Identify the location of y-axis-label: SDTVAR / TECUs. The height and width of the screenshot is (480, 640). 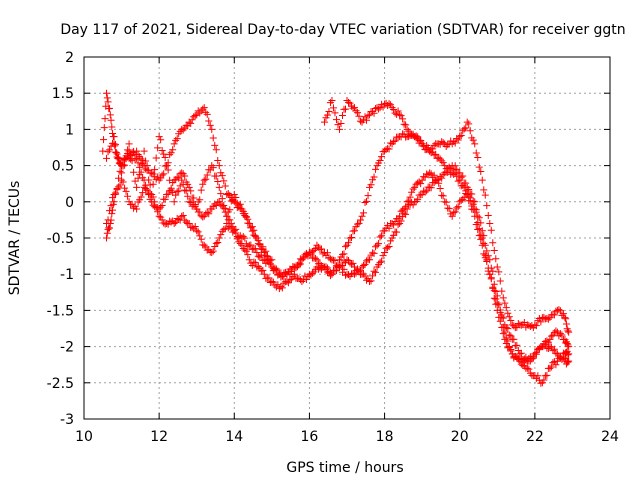
(15, 238).